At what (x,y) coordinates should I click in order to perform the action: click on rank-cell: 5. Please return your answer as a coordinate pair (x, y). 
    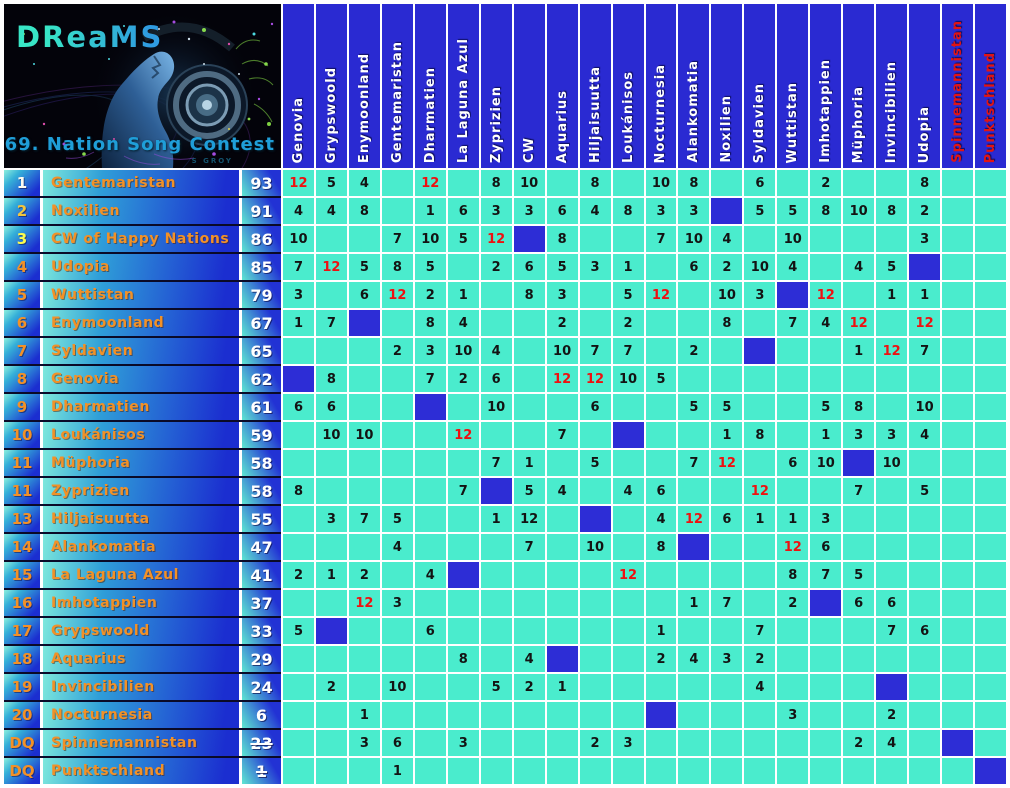
    Looking at the image, I should click on (22, 295).